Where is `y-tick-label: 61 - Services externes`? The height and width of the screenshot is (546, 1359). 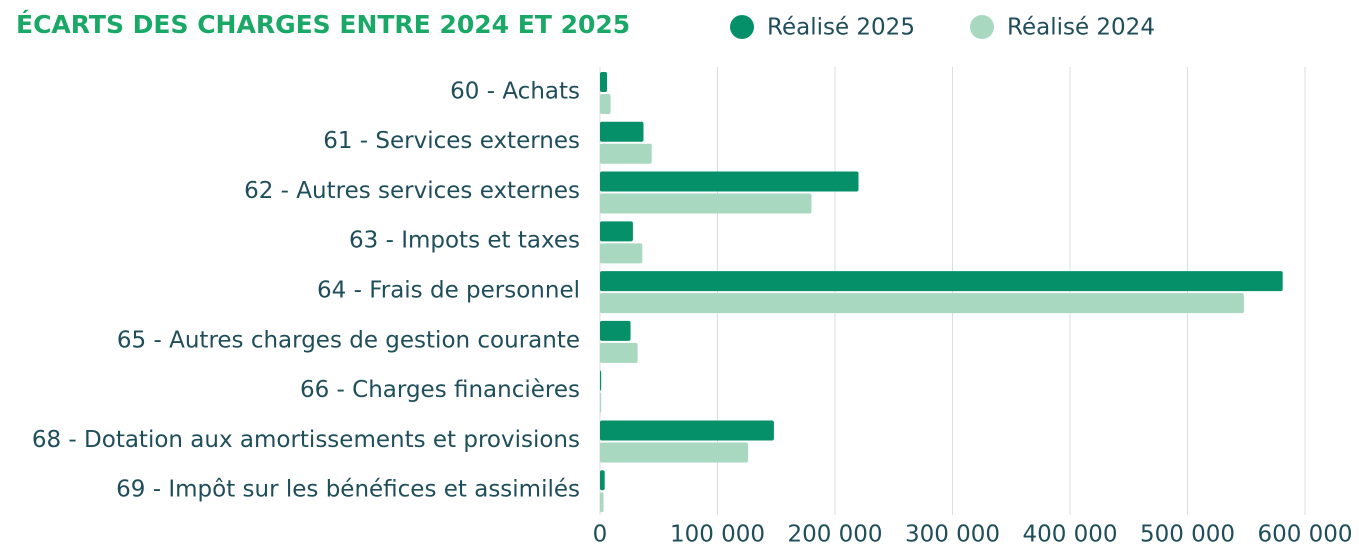
y-tick-label: 61 - Services externes is located at coordinates (451, 141).